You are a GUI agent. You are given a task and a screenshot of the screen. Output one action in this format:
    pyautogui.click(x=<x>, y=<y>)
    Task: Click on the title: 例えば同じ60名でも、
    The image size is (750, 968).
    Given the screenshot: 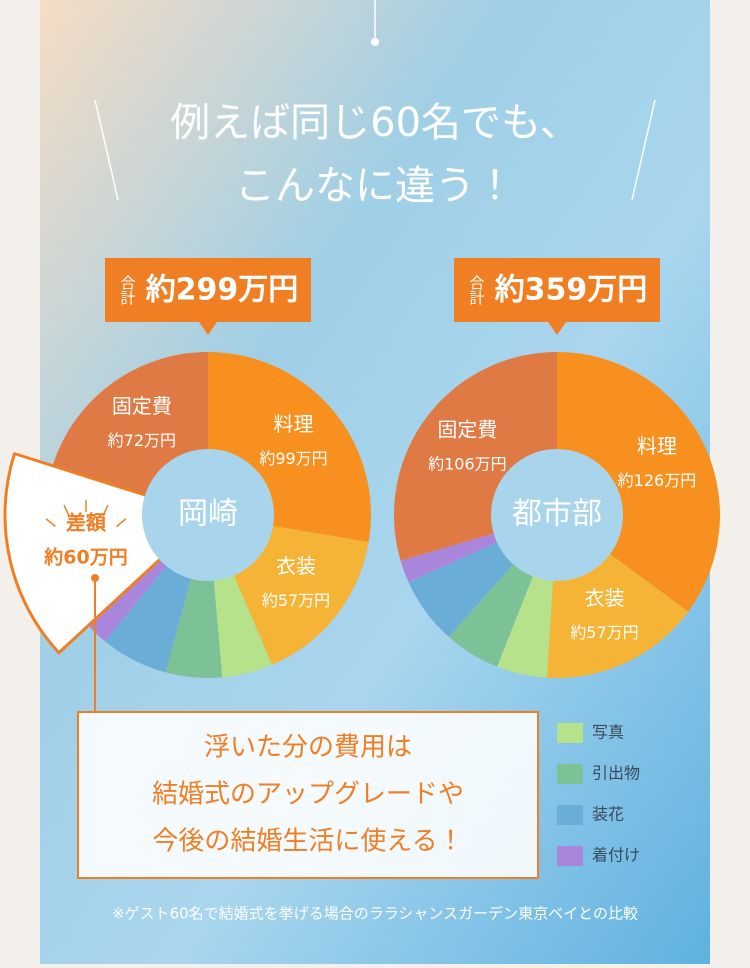 What is the action you would take?
    pyautogui.click(x=375, y=123)
    